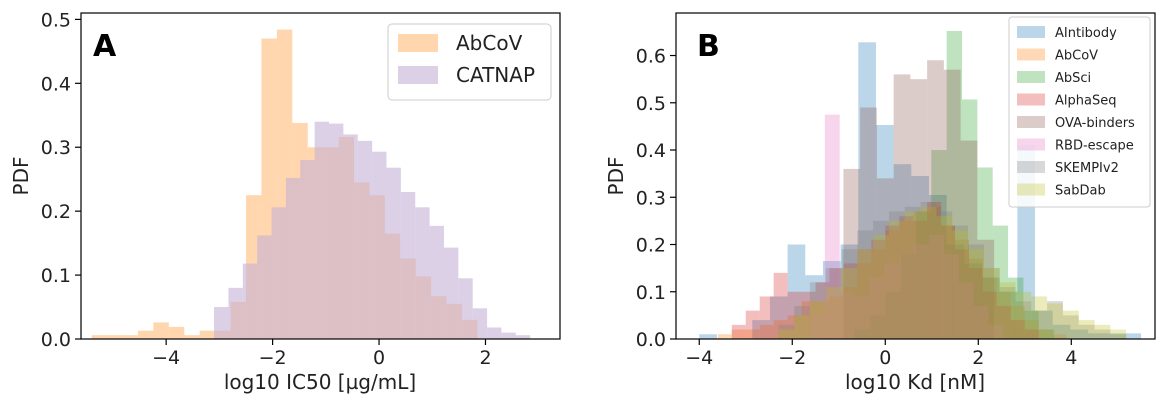 The image size is (1167, 409). Describe the element at coordinates (379, 358) in the screenshot. I see `panel-a-xtick-label-2: 0` at that location.